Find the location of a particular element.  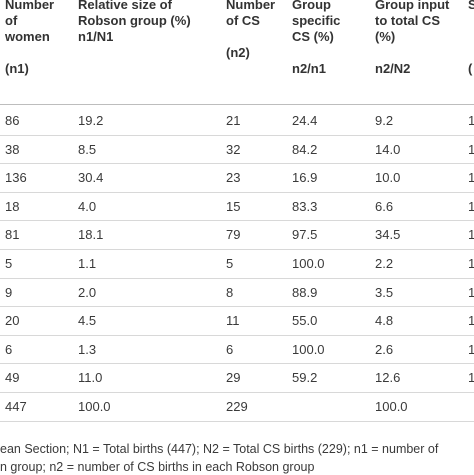

header-col1-line-3: women is located at coordinates (27, 36).